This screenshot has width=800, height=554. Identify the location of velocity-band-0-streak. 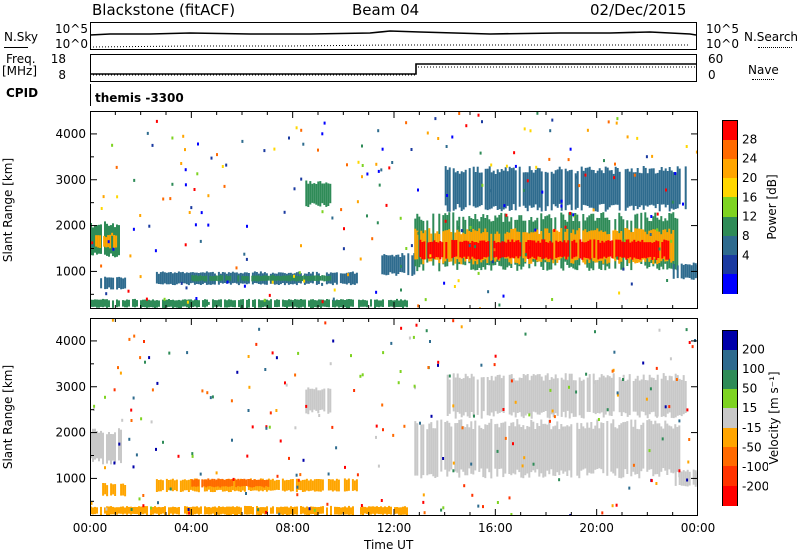
(93, 445).